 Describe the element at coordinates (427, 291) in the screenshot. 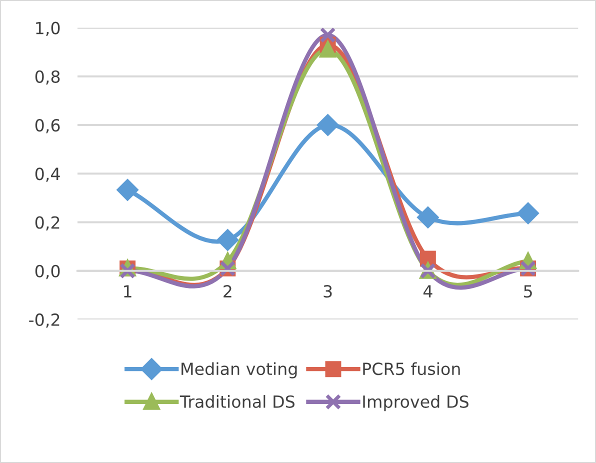

I see `x-tick-label: 4` at that location.